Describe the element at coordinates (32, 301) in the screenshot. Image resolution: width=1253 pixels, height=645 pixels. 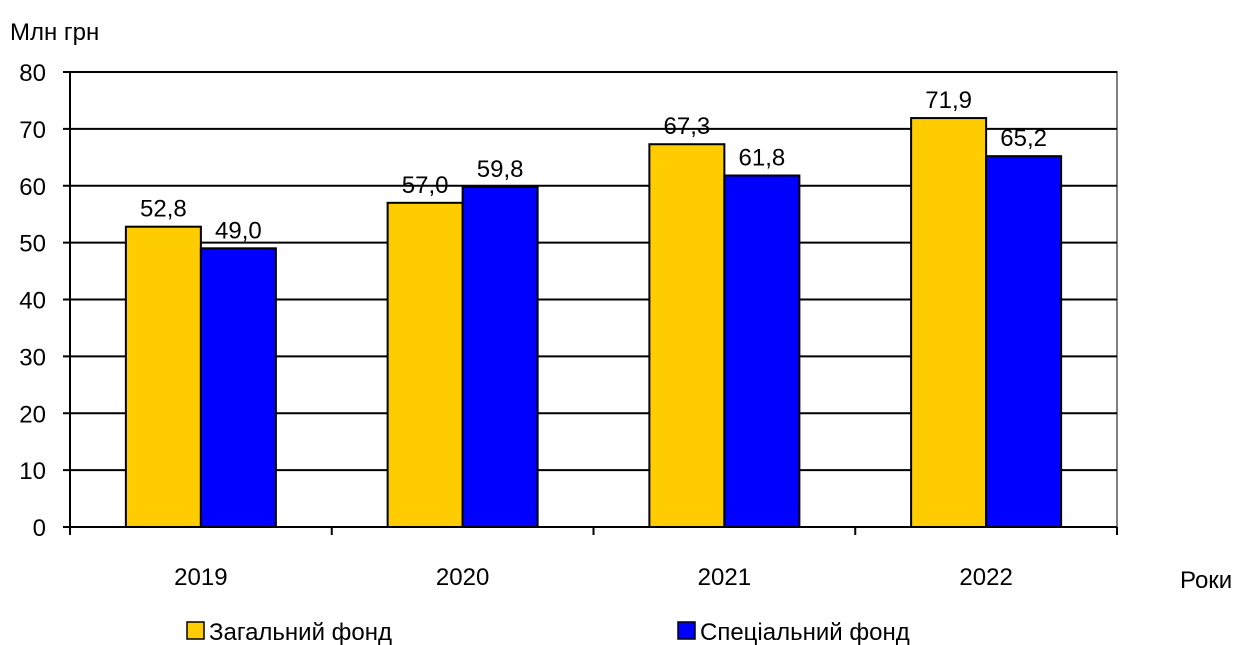
I see `y-tick-label: 40` at that location.